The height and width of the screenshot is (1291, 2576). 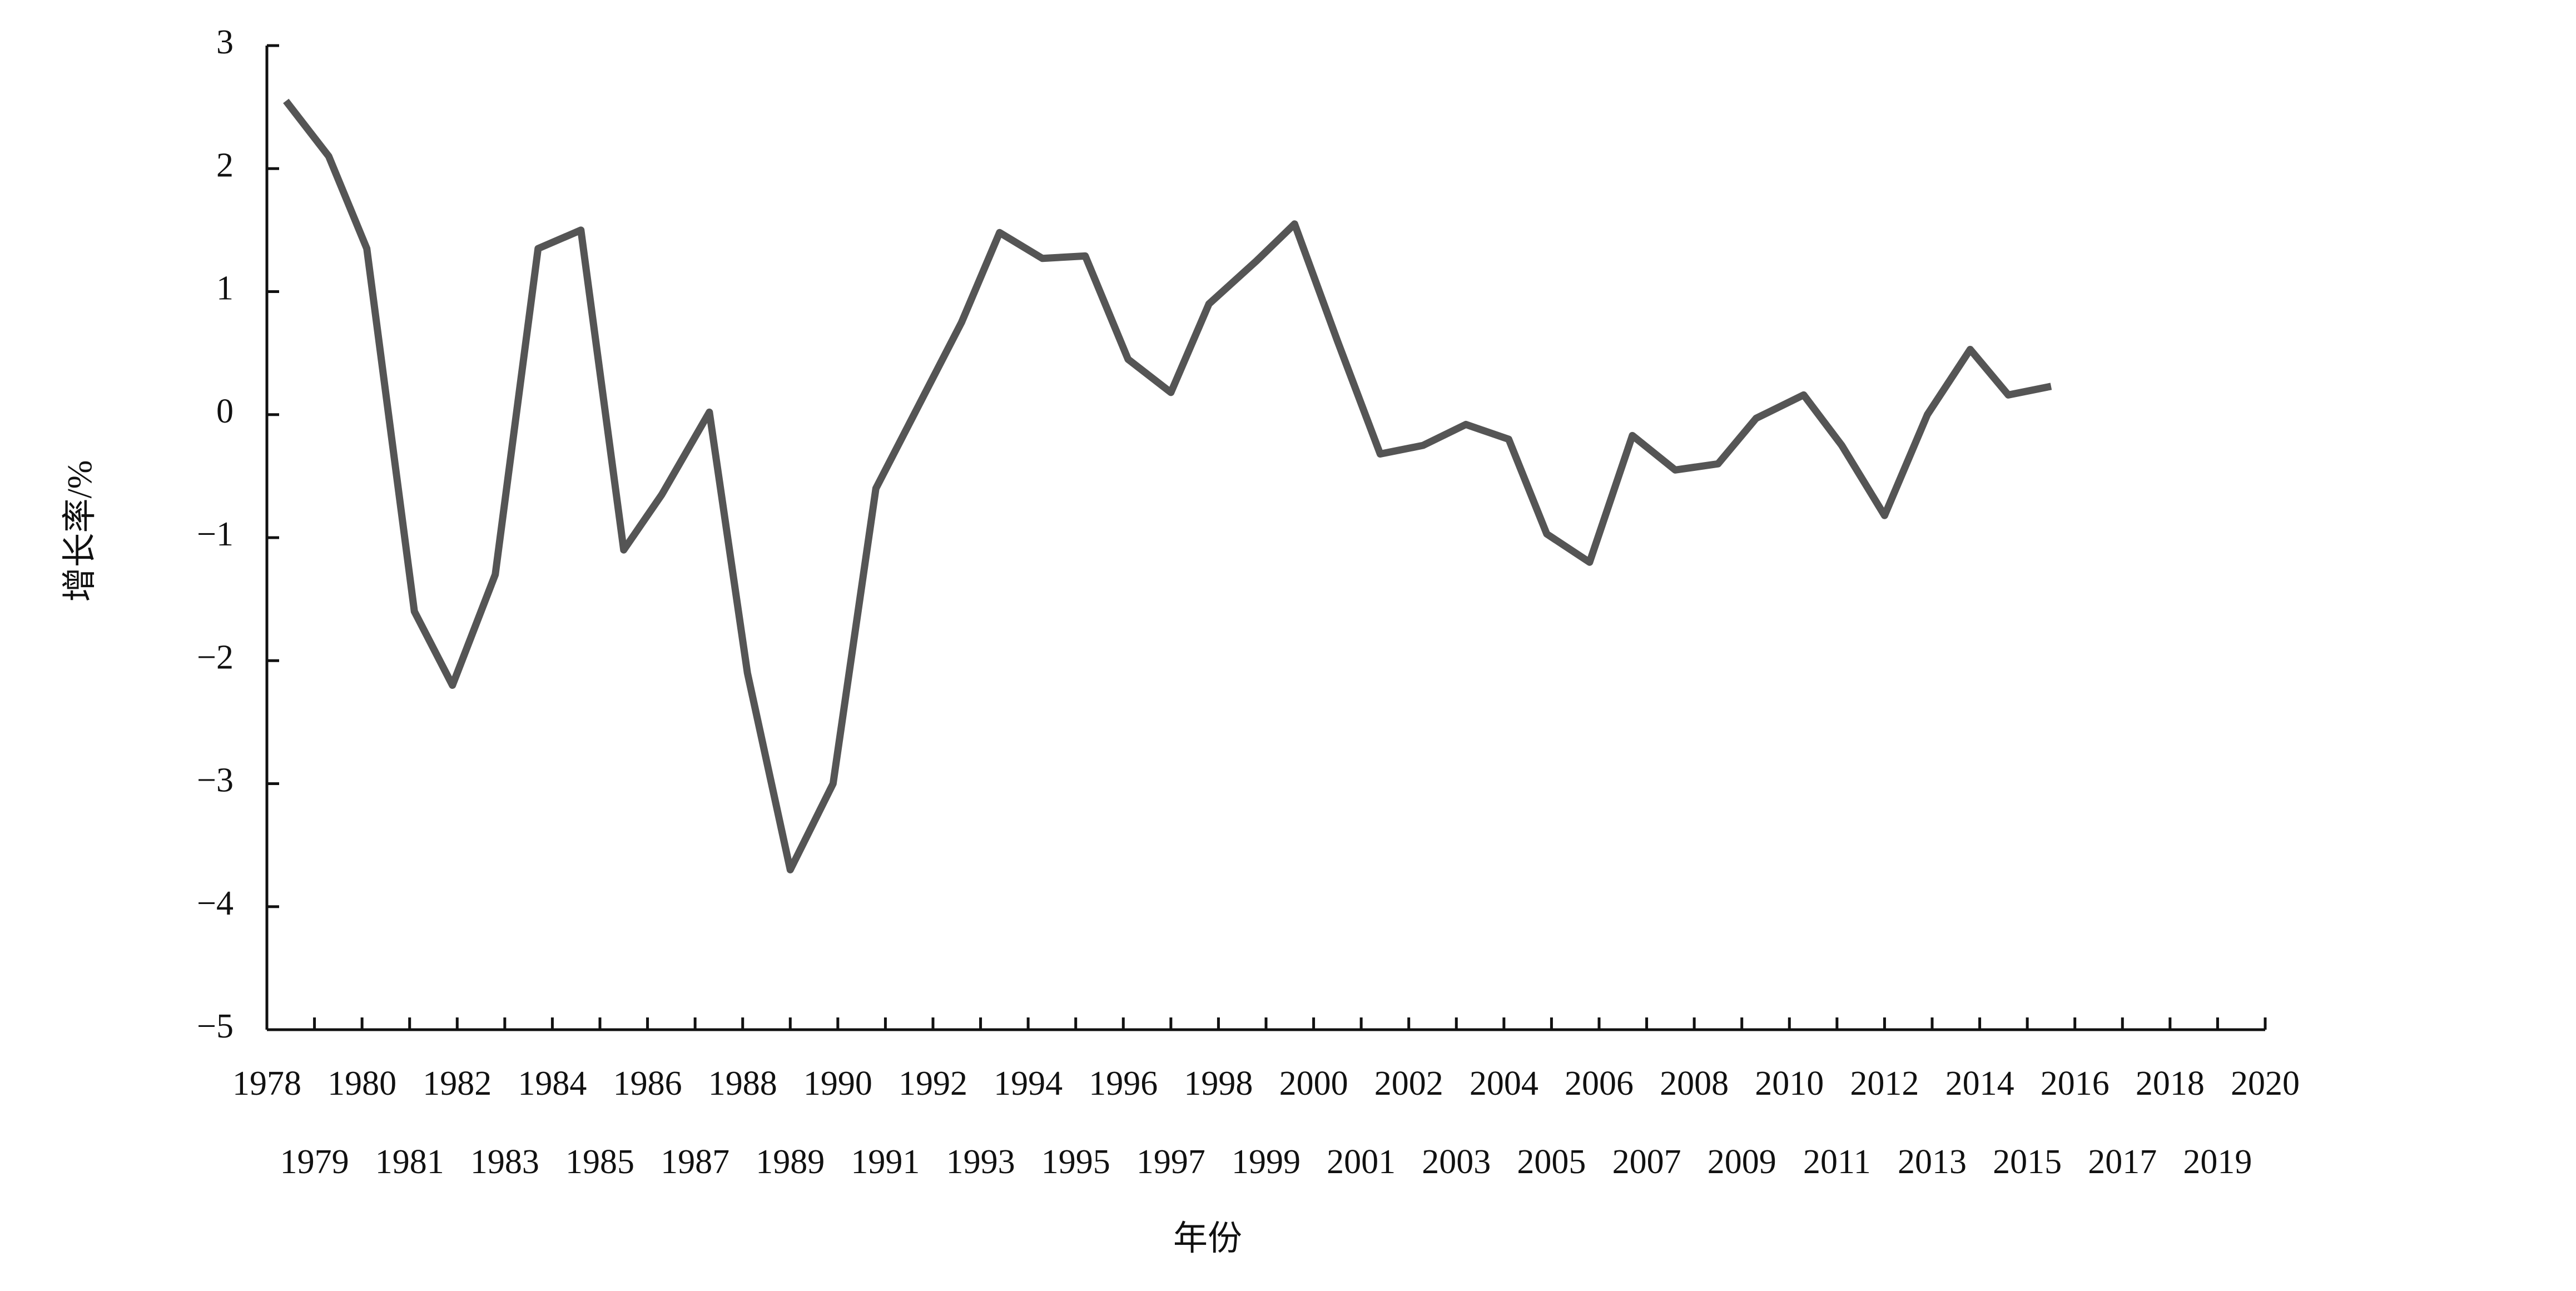 What do you see at coordinates (1170, 1162) in the screenshot?
I see `x-tick-label: 1997` at bounding box center [1170, 1162].